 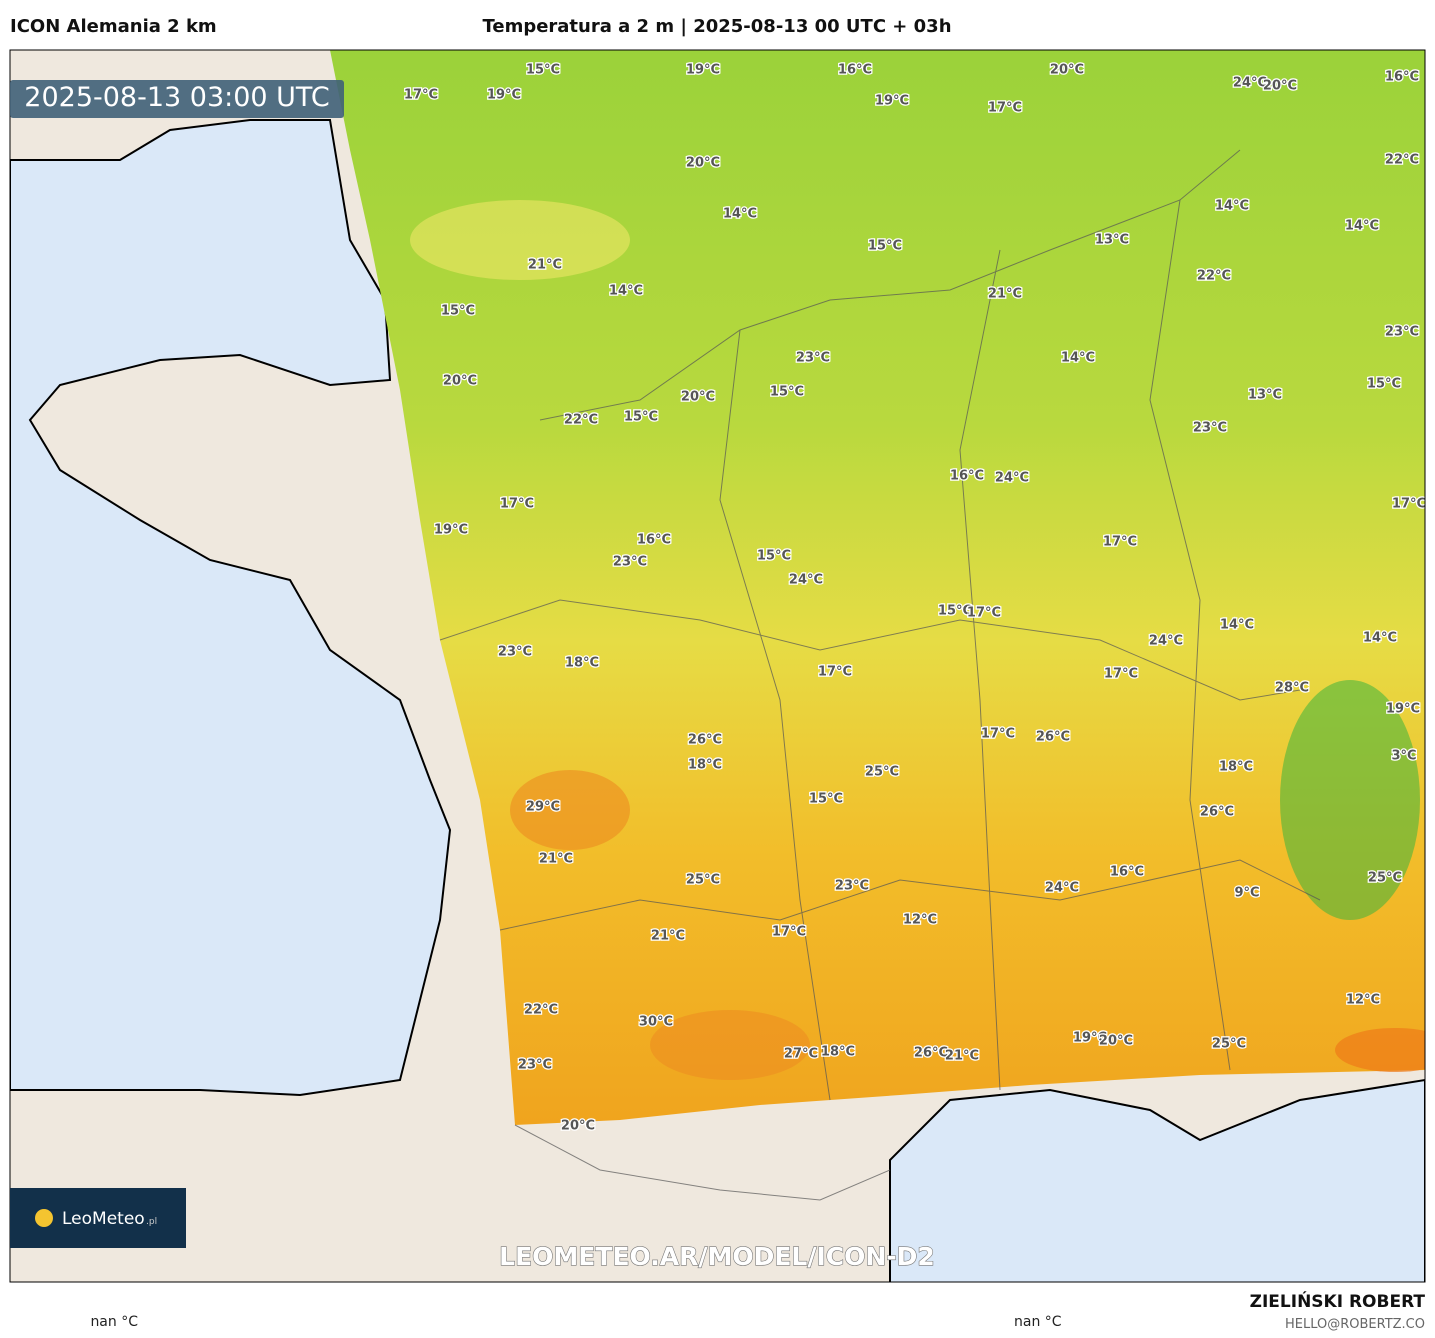 I want to click on temperature-label: 30°C, so click(x=656, y=1022).